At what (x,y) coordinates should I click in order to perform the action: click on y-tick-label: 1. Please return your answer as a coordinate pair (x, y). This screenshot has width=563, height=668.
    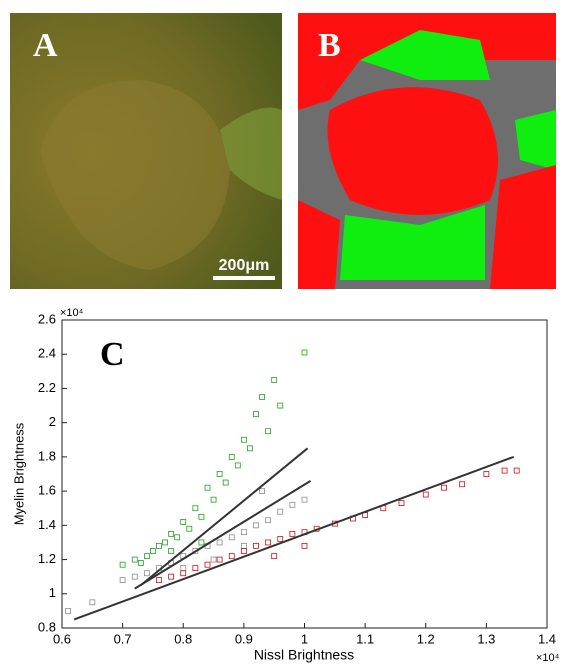
    Looking at the image, I should click on (52, 592).